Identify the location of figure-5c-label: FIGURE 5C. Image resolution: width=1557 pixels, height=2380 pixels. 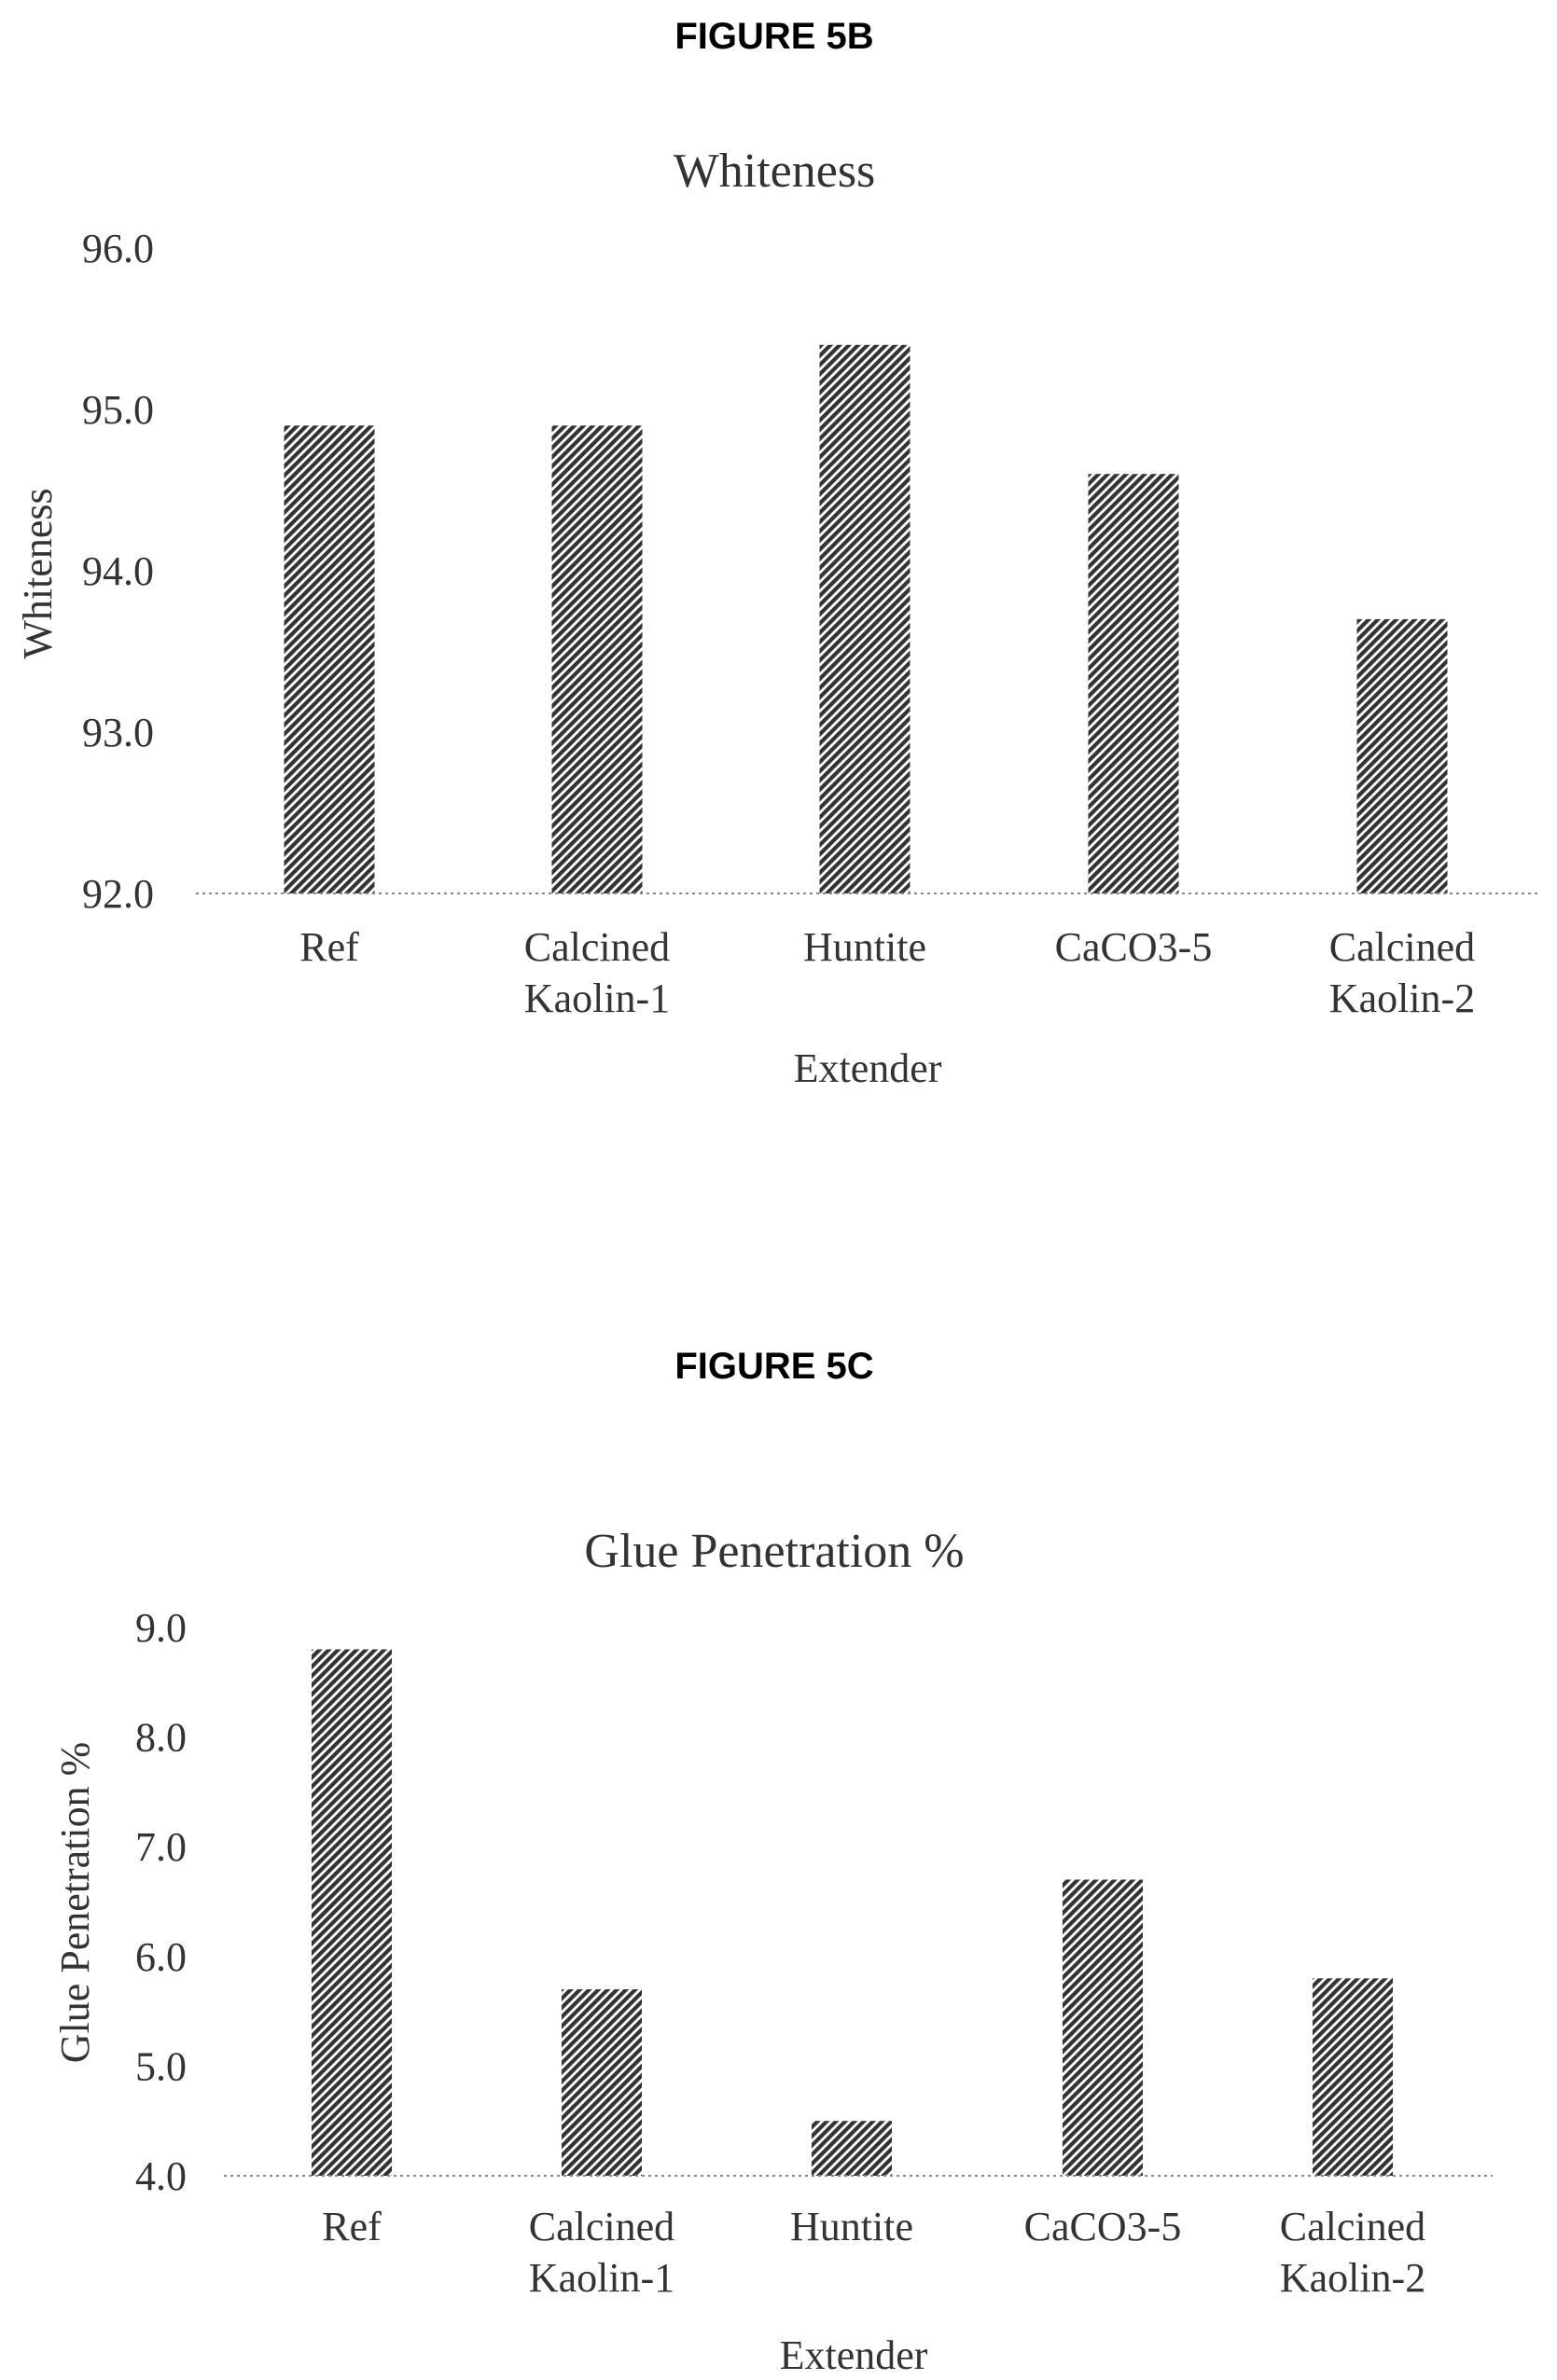
(773, 1366).